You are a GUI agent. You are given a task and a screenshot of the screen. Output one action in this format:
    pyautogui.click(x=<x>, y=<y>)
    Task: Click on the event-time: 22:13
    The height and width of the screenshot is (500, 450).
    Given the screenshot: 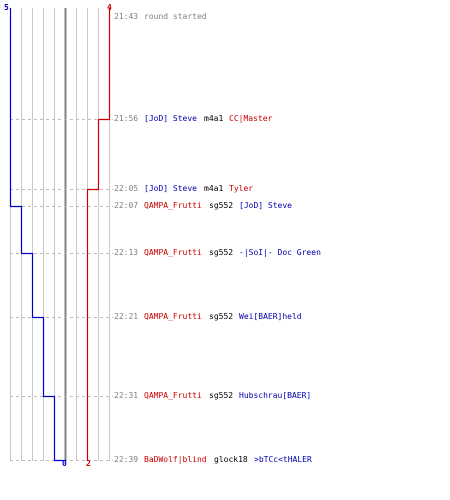 What is the action you would take?
    pyautogui.click(x=126, y=252)
    